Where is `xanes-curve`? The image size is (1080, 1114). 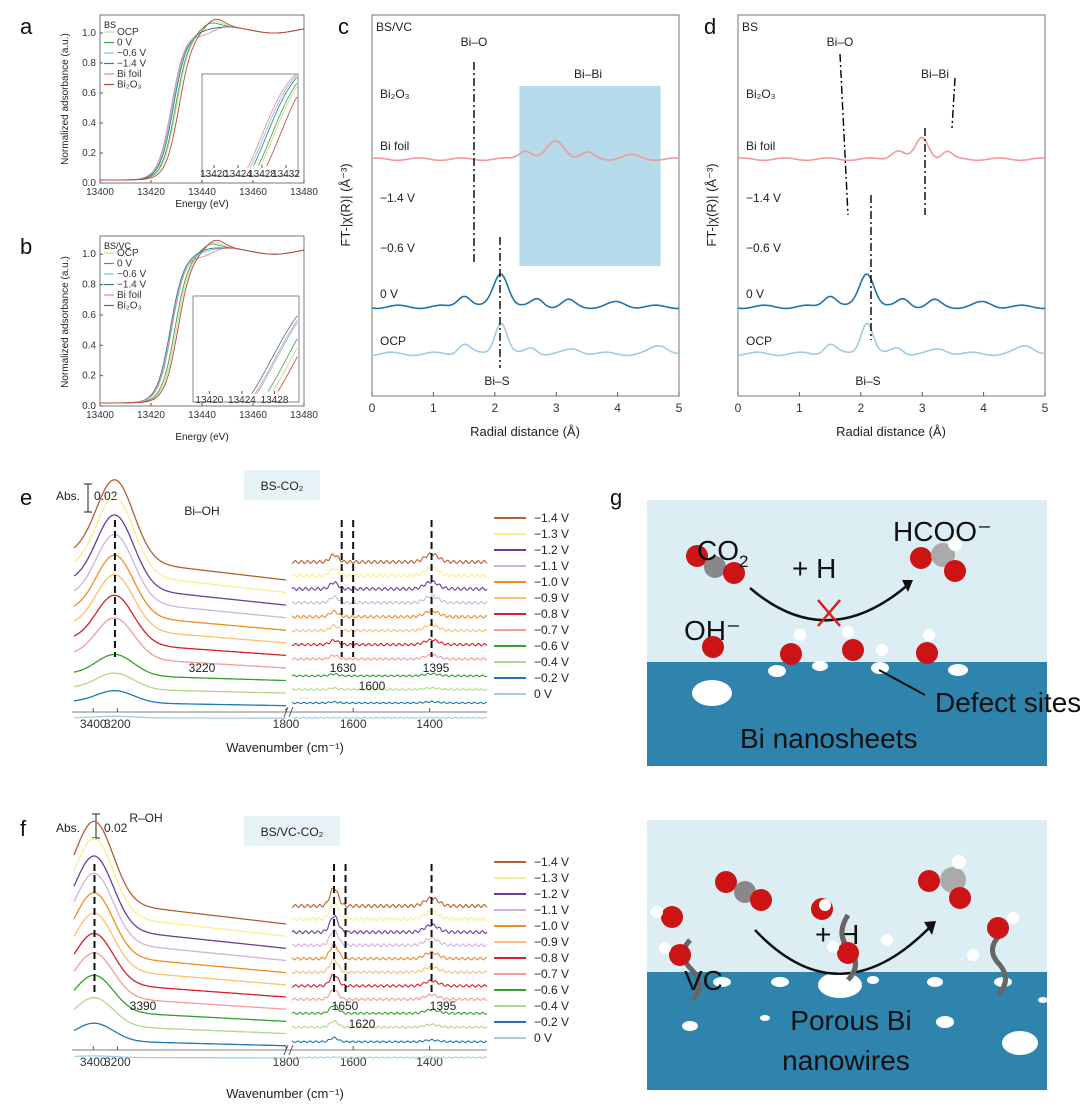 xanes-curve is located at coordinates (202, 99).